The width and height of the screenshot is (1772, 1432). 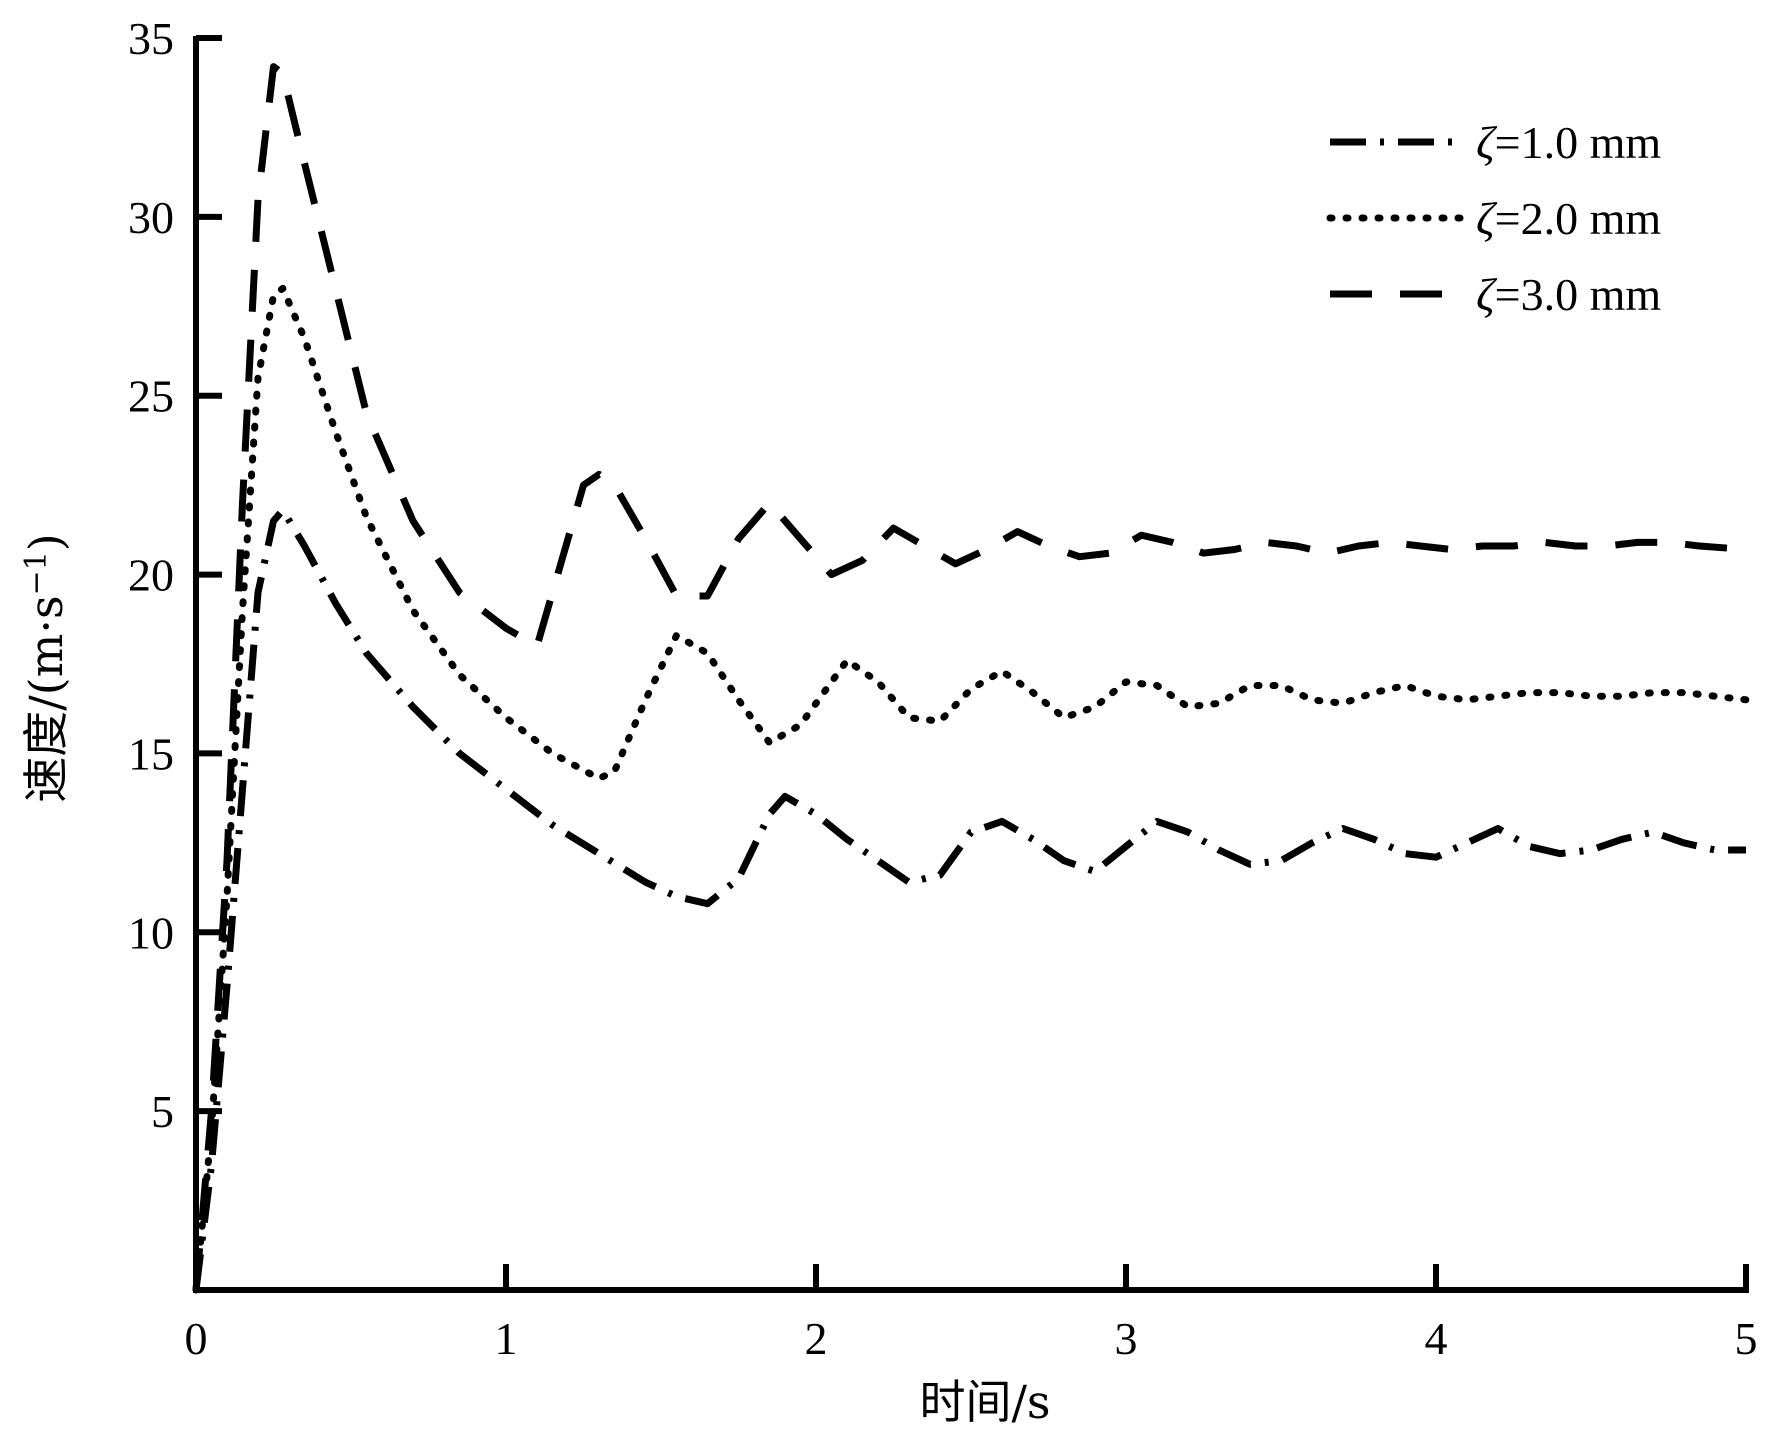 What do you see at coordinates (46, 698) in the screenshot?
I see `y-axis-title-main: 速度/(m·s` at bounding box center [46, 698].